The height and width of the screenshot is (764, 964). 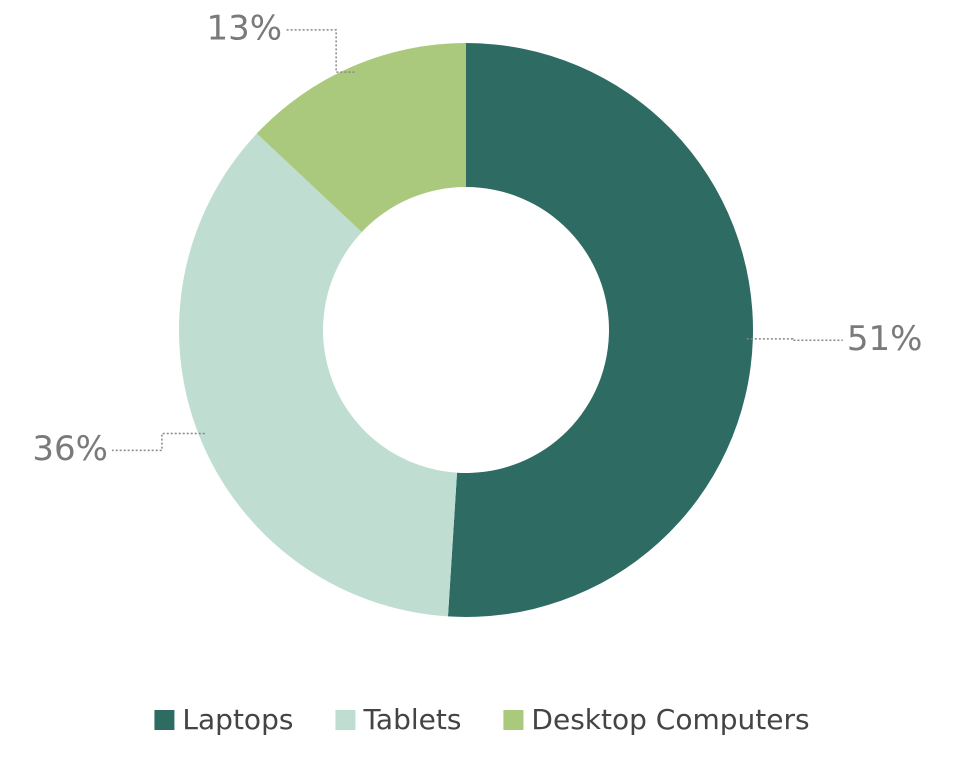 What do you see at coordinates (70, 449) in the screenshot?
I see `value-label: 36%` at bounding box center [70, 449].